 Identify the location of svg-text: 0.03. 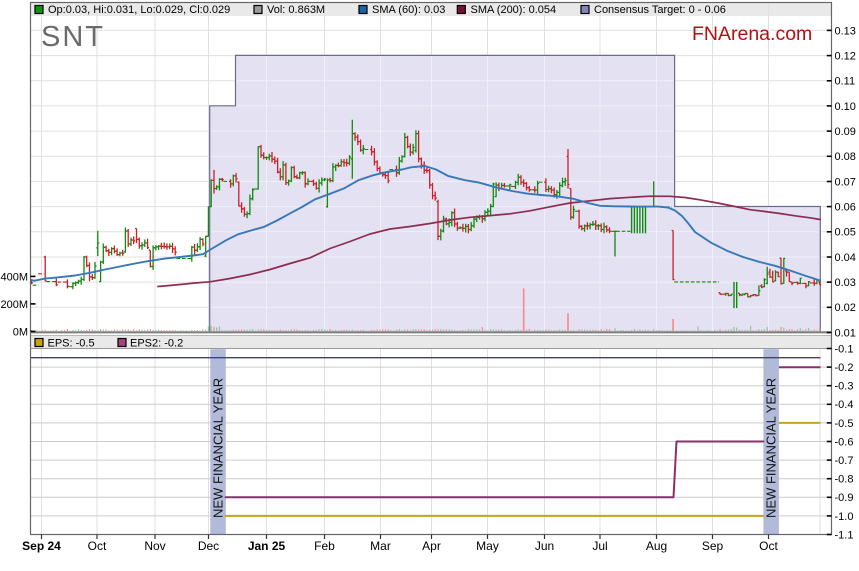
(845, 283).